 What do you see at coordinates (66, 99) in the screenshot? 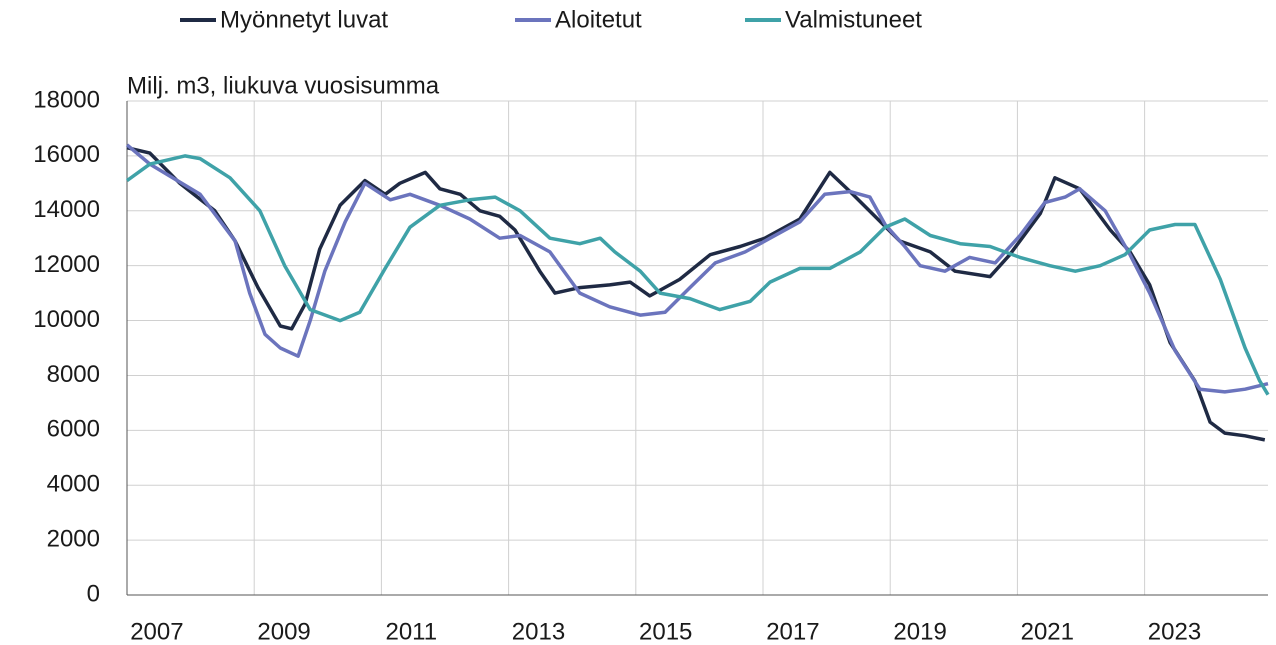
I see `y-tick-label: 18000` at bounding box center [66, 99].